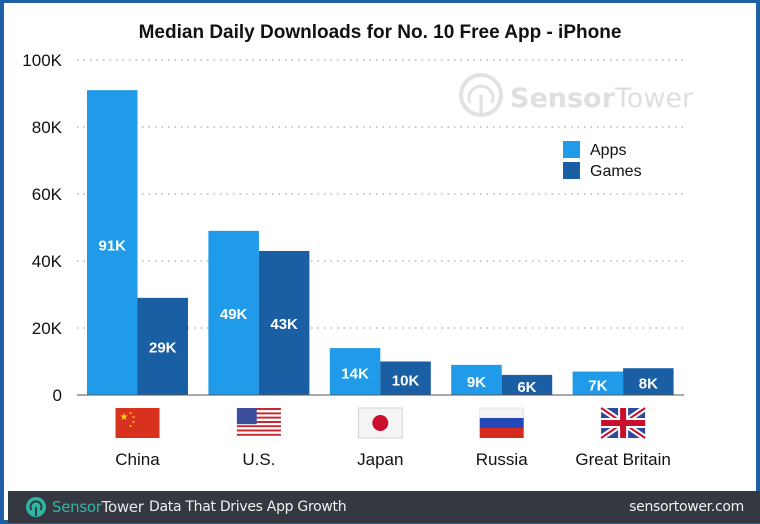  Describe the element at coordinates (258, 423) in the screenshot. I see `us-flag-icon` at that location.